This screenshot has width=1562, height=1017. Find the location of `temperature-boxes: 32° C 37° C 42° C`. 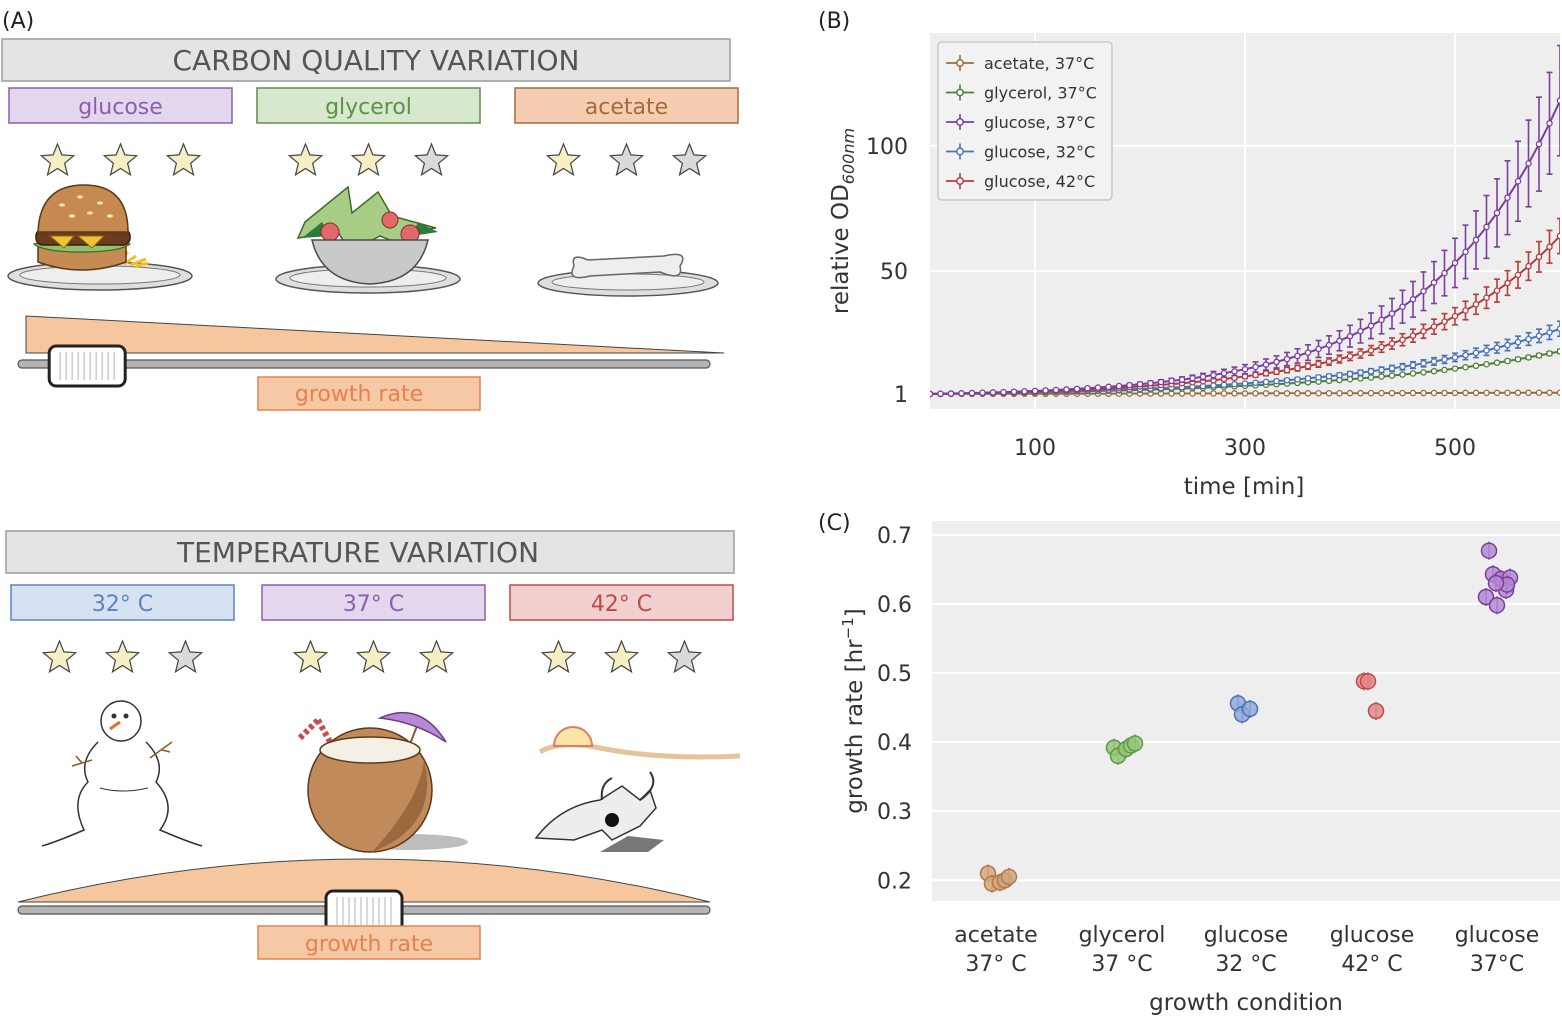

temperature-boxes: 32° C 37° C 42° C is located at coordinates (372, 602).